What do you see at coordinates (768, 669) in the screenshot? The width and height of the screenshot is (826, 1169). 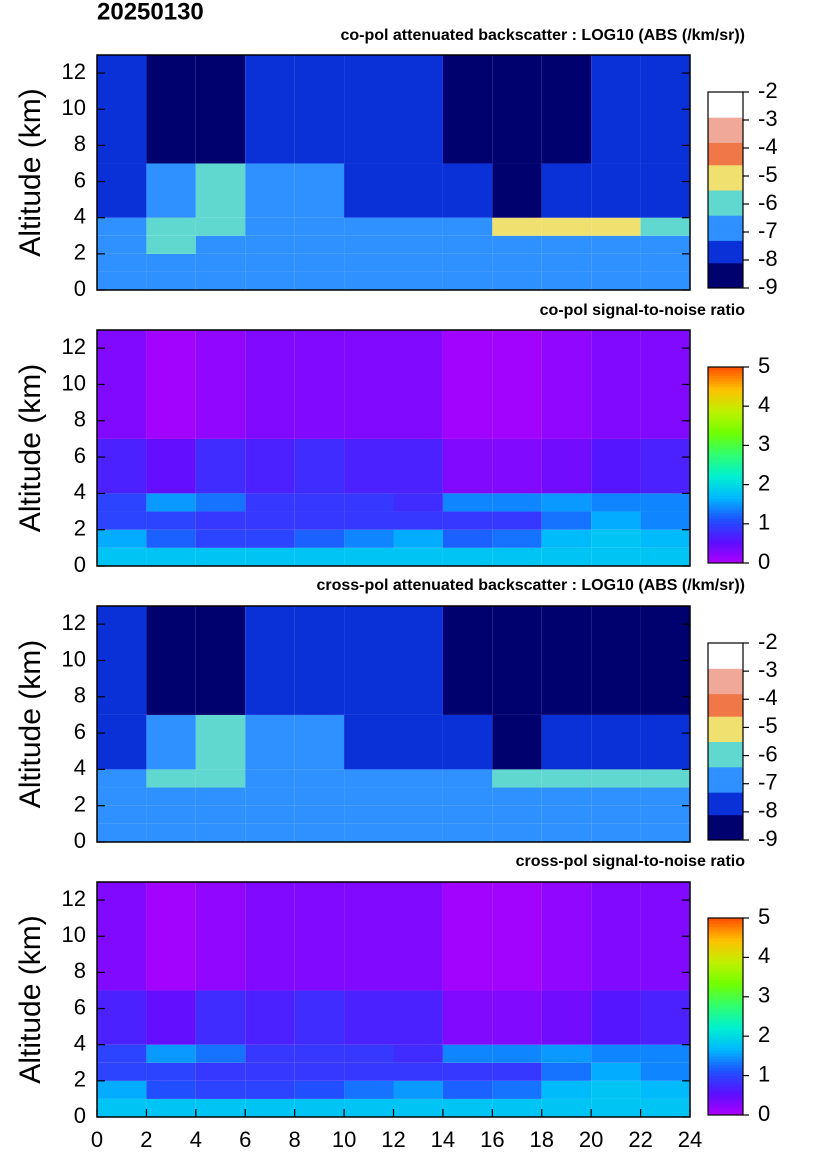 I see `colorbar-tick-label: -3` at bounding box center [768, 669].